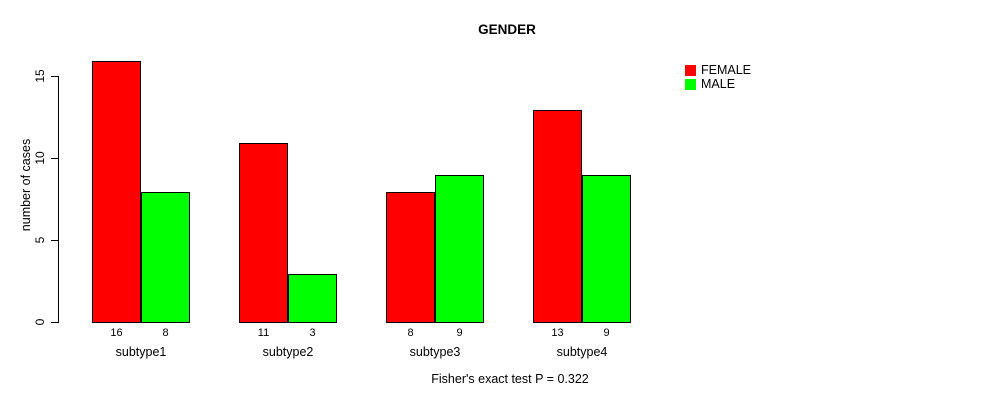  What do you see at coordinates (435, 352) in the screenshot?
I see `x-category-label: subtype3` at bounding box center [435, 352].